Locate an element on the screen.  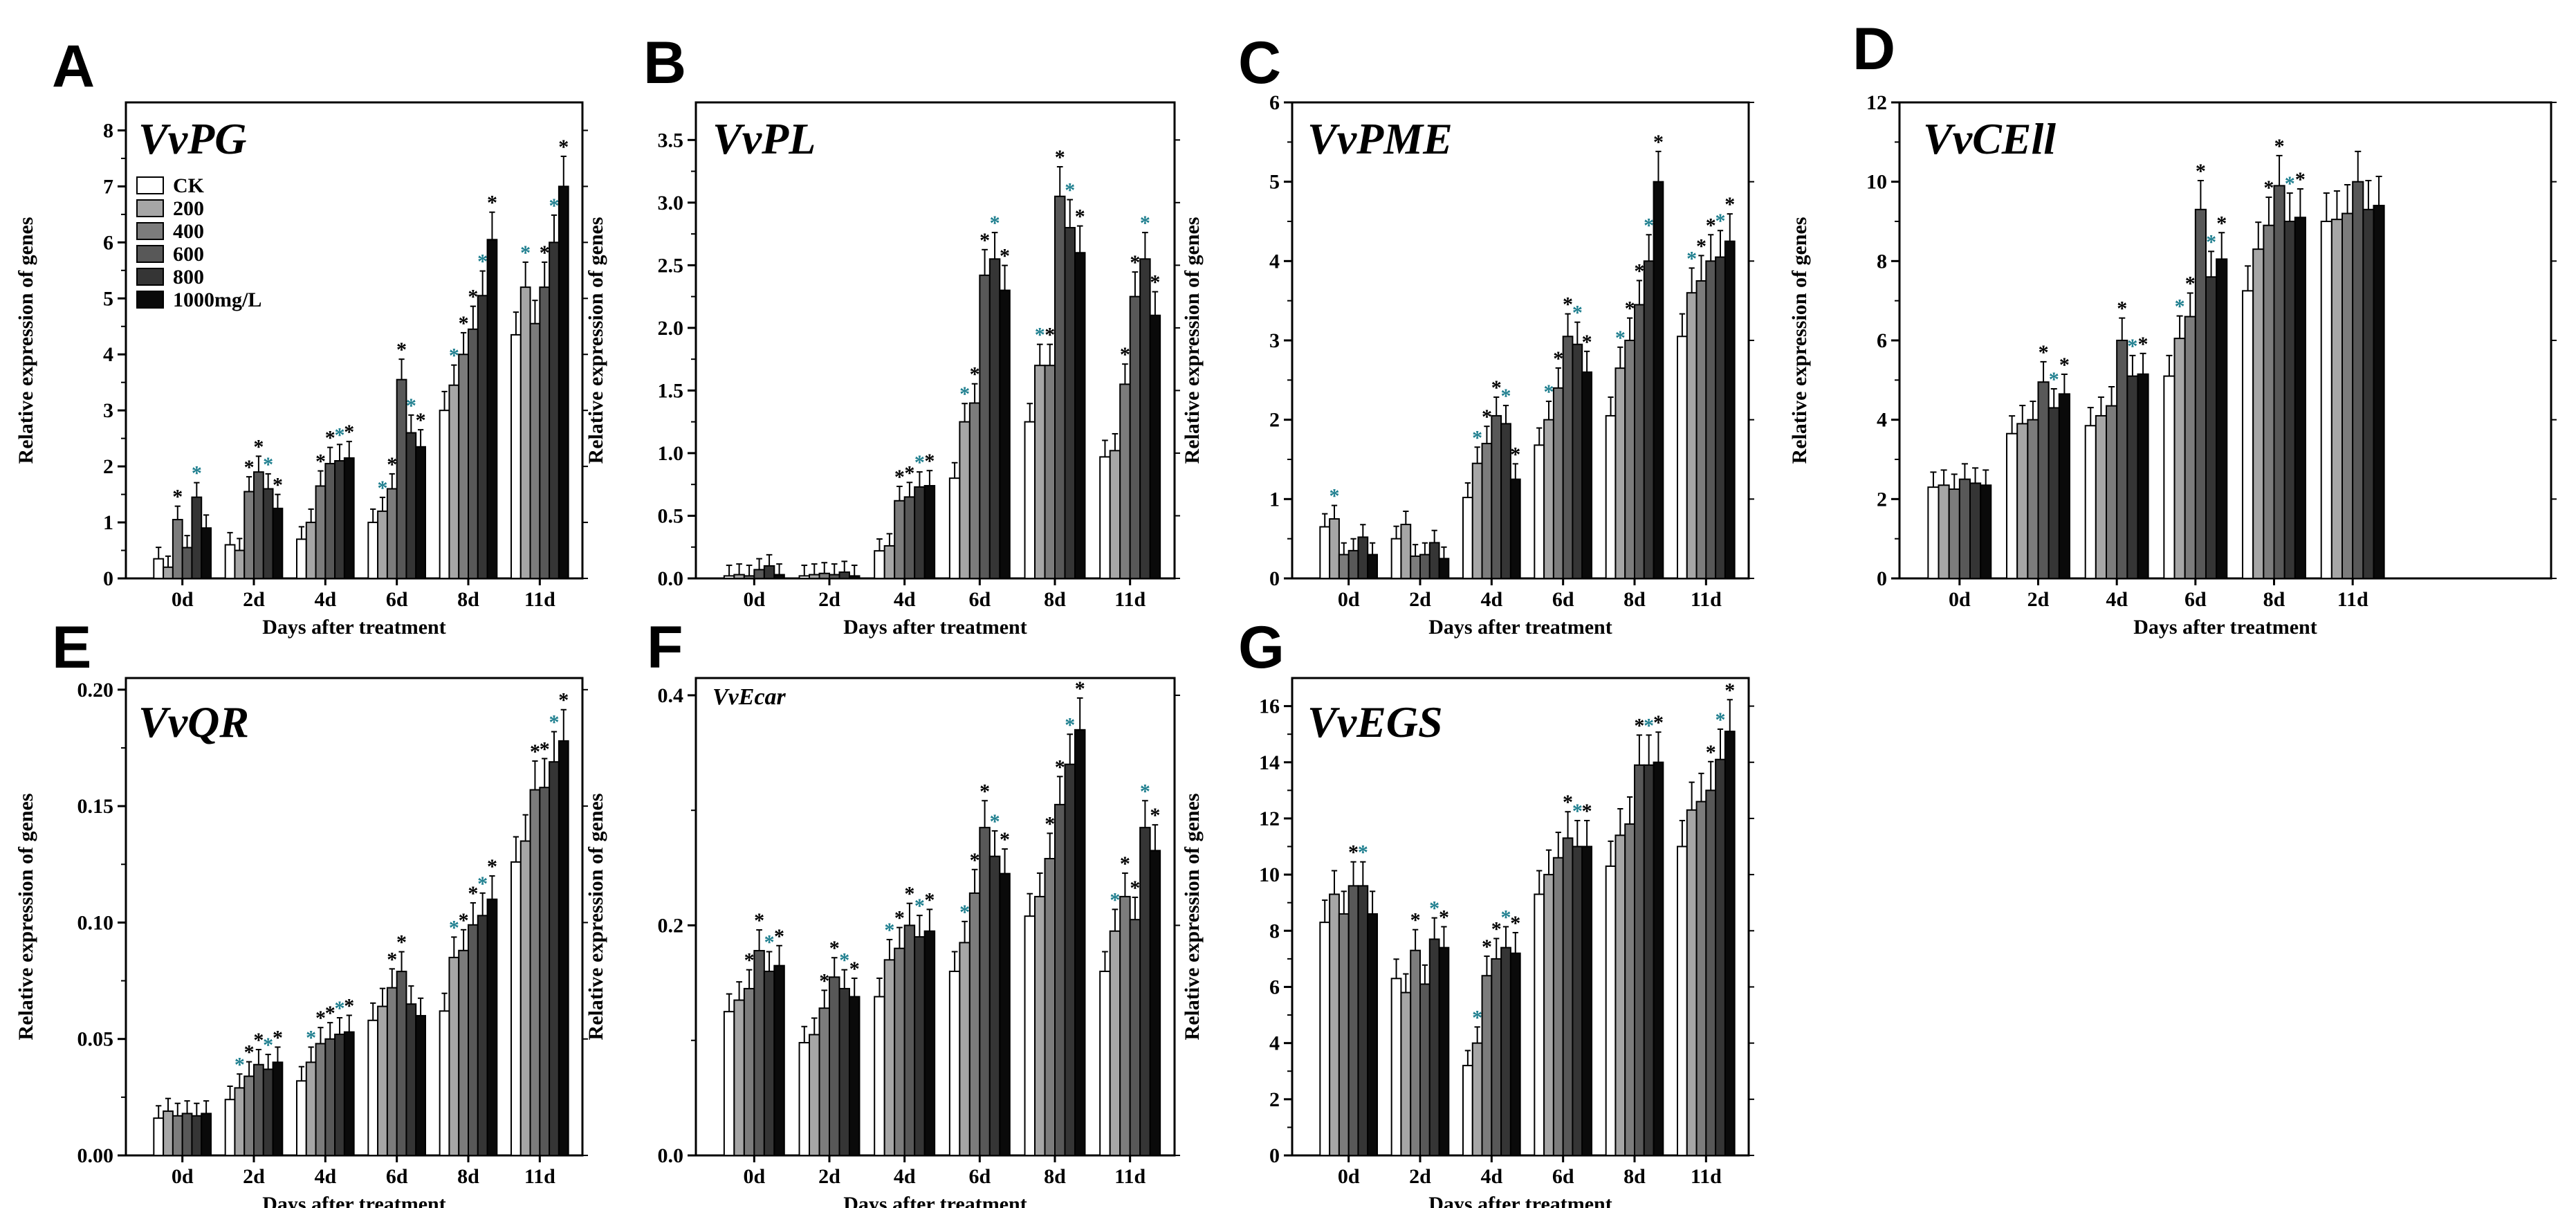
y-tick-label: 2.5 is located at coordinates (671, 265).